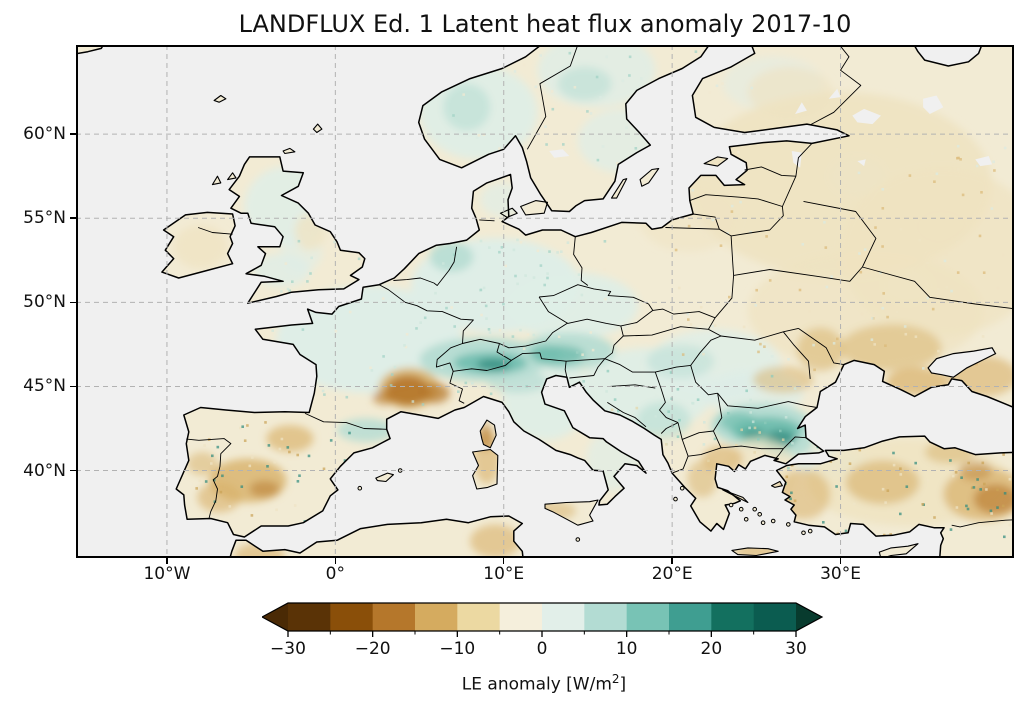  I want to click on y-tick-label: 55°N, so click(44, 218).